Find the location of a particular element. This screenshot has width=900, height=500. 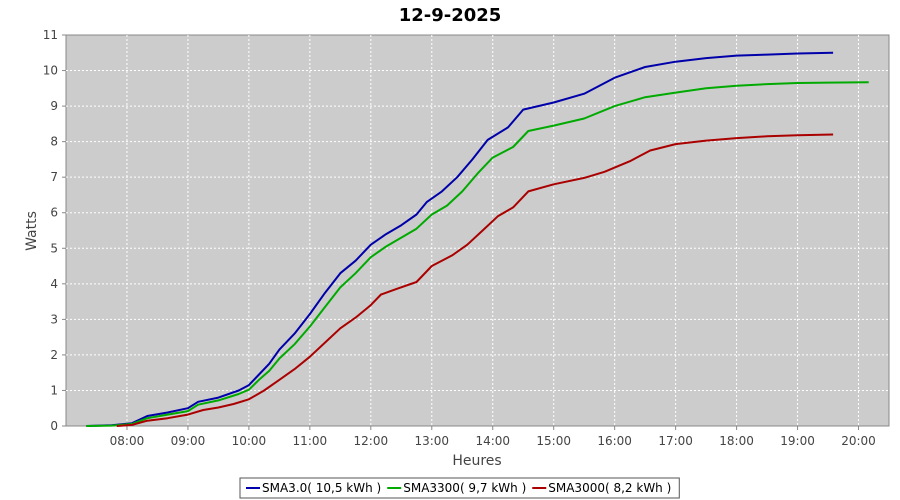

x-tick-label: 14:00 is located at coordinates (492, 441).